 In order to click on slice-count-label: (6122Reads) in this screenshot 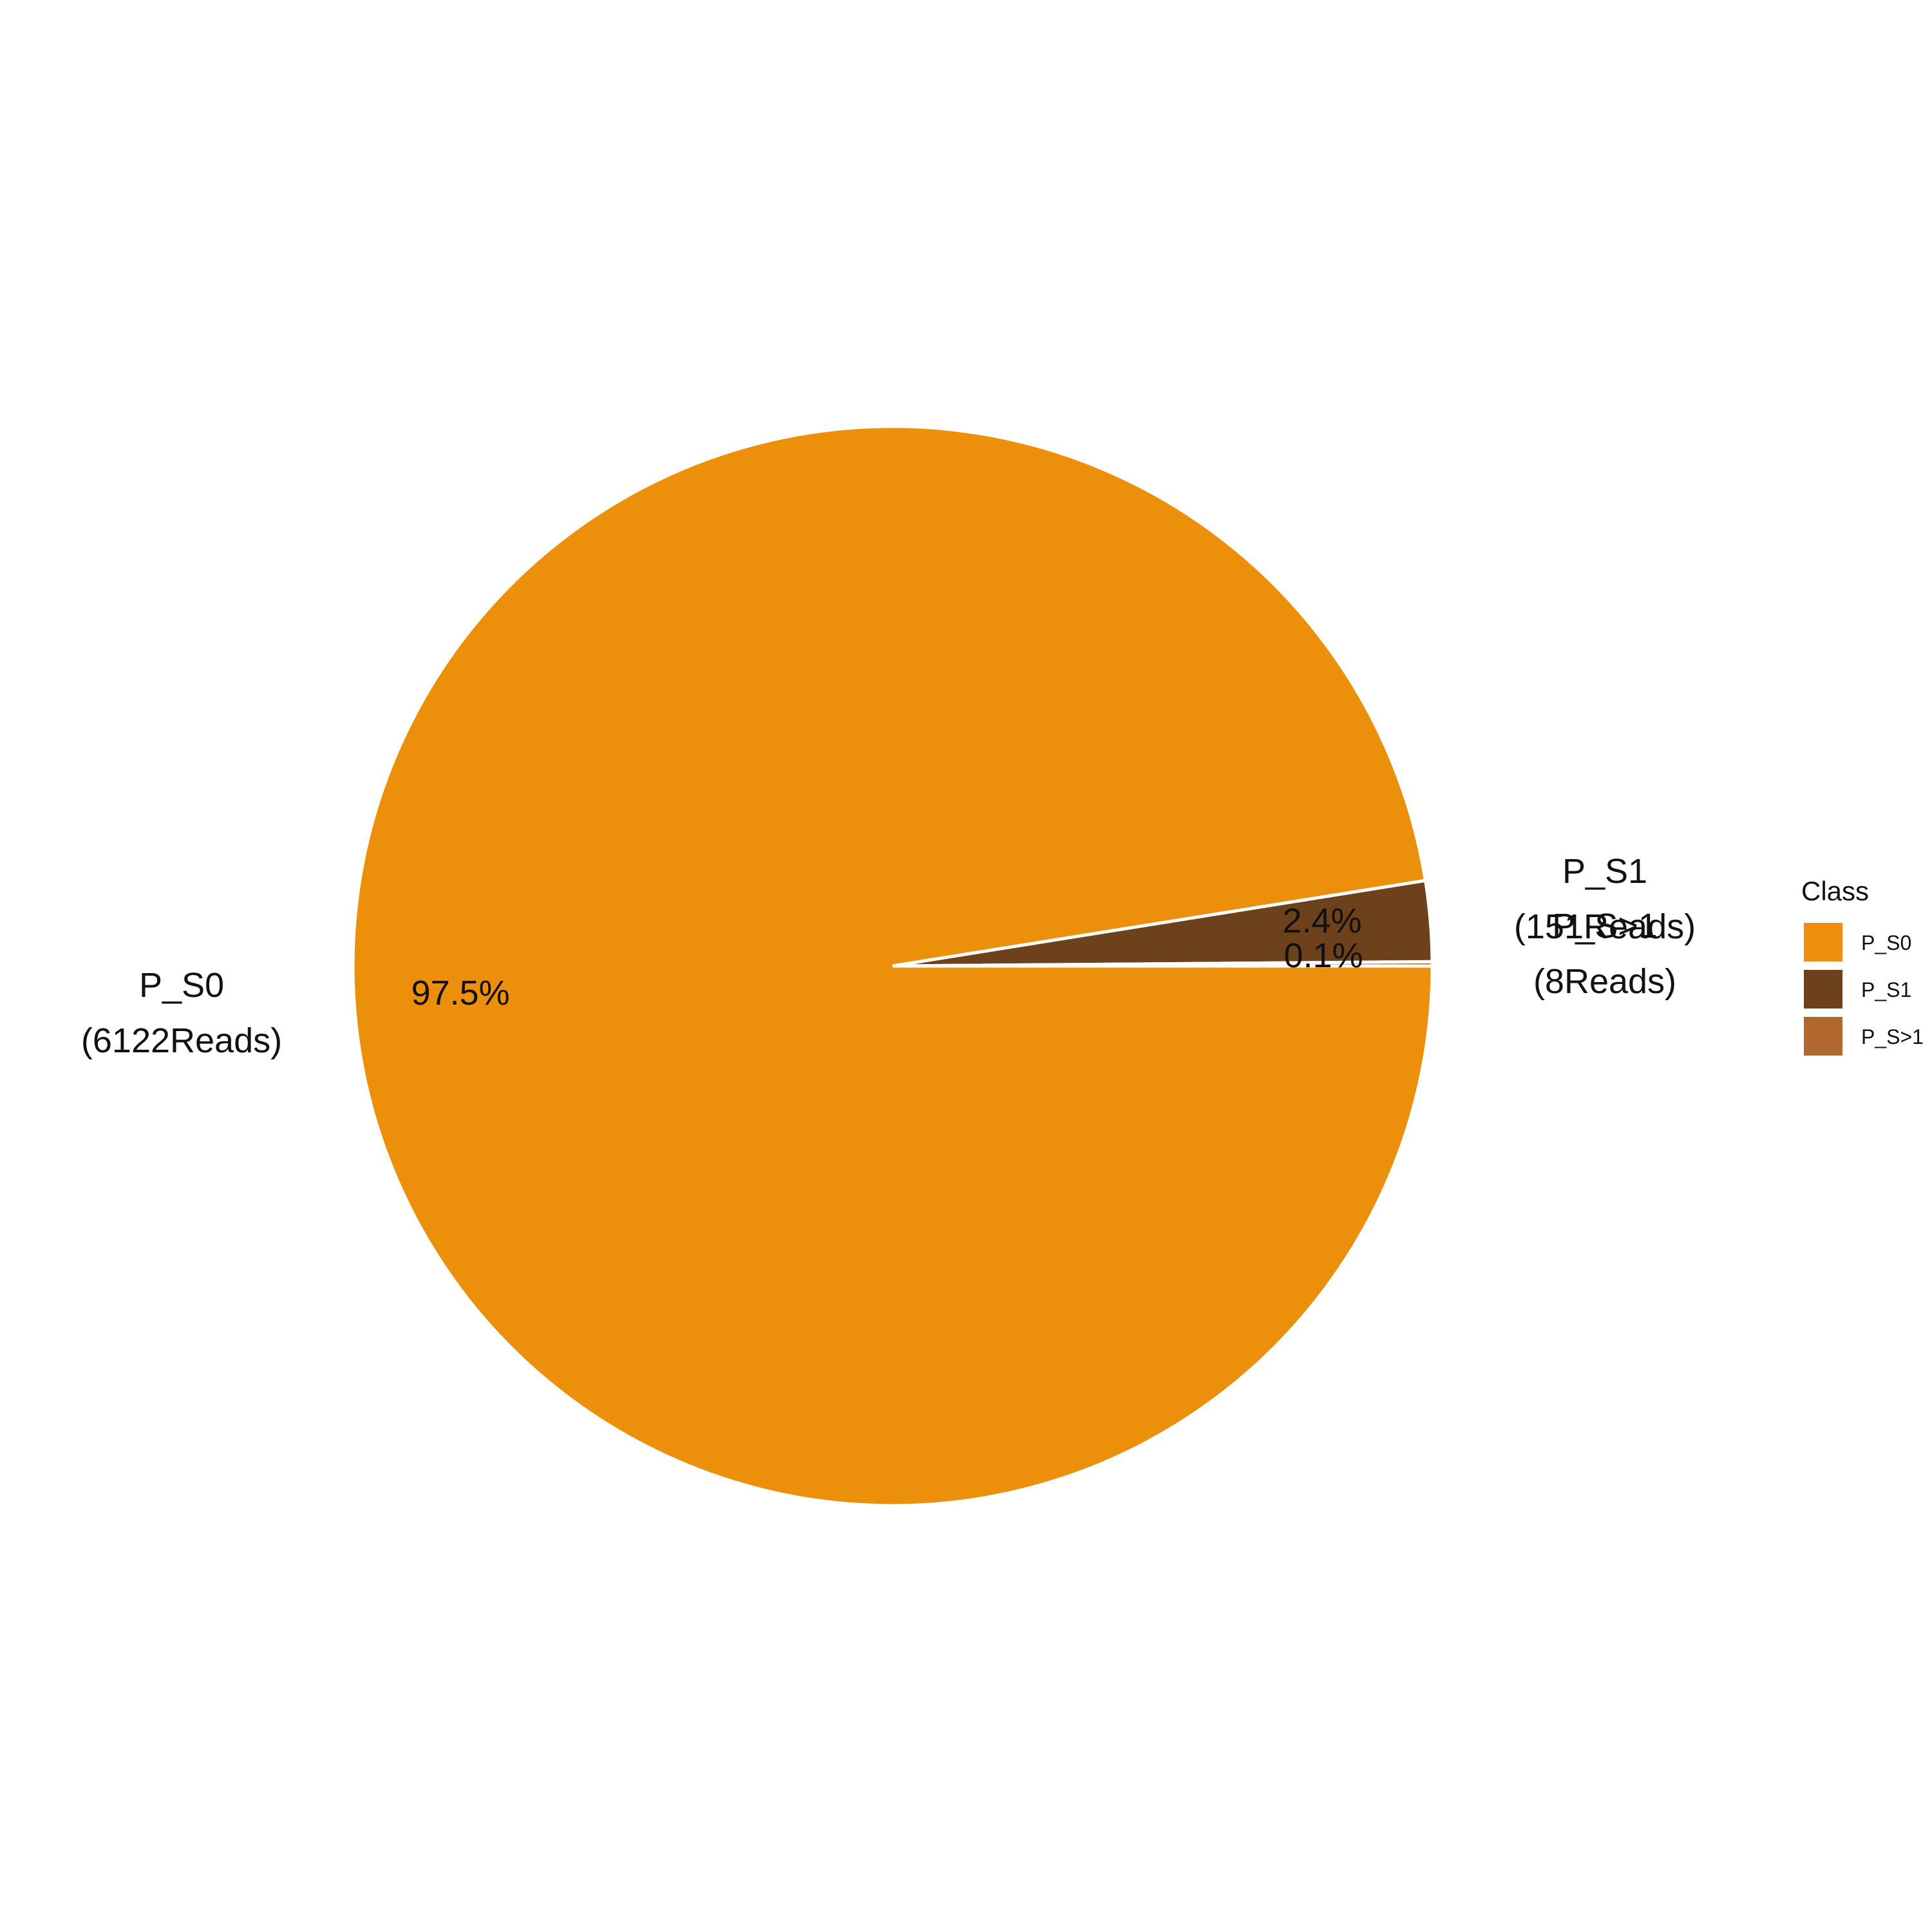, I will do `click(182, 1040)`.